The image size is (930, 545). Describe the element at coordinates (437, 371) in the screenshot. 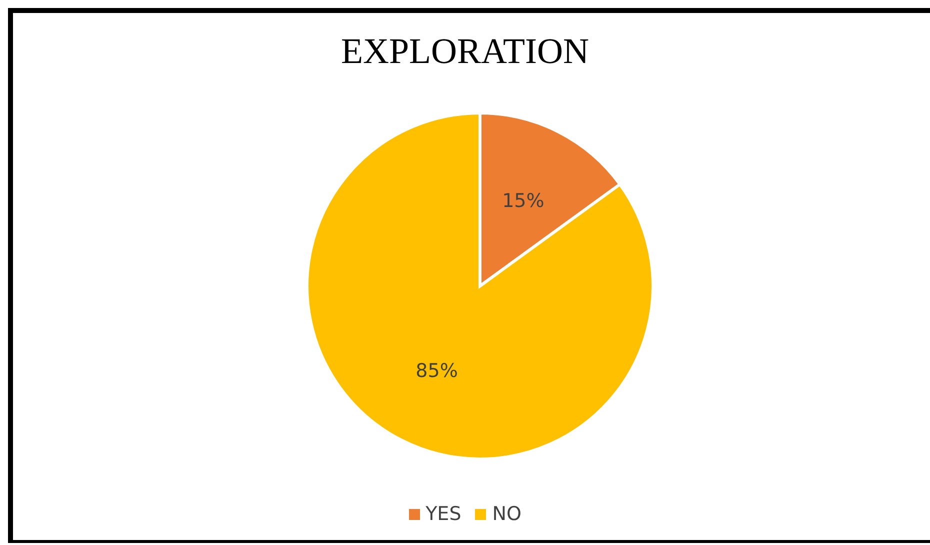

I see `data-label: 85%` at that location.